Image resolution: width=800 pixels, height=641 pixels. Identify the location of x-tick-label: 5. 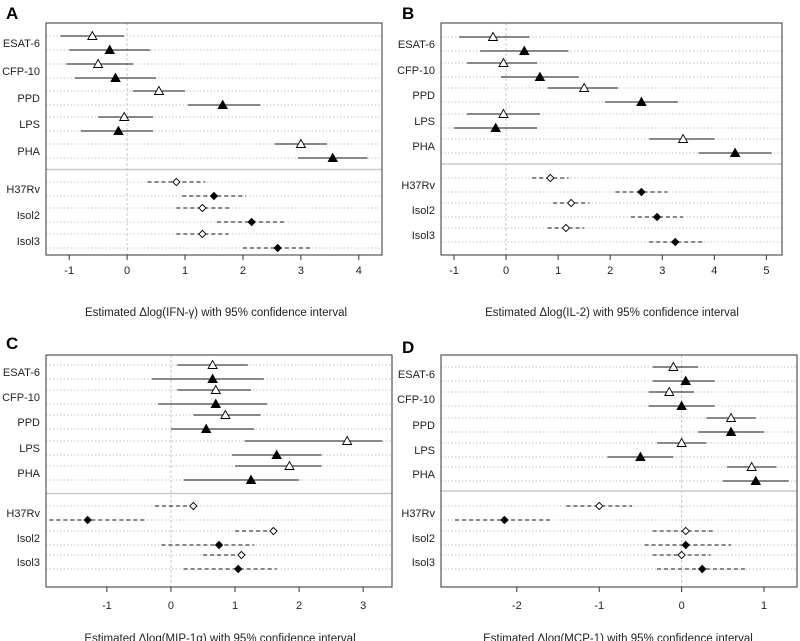
(766, 271).